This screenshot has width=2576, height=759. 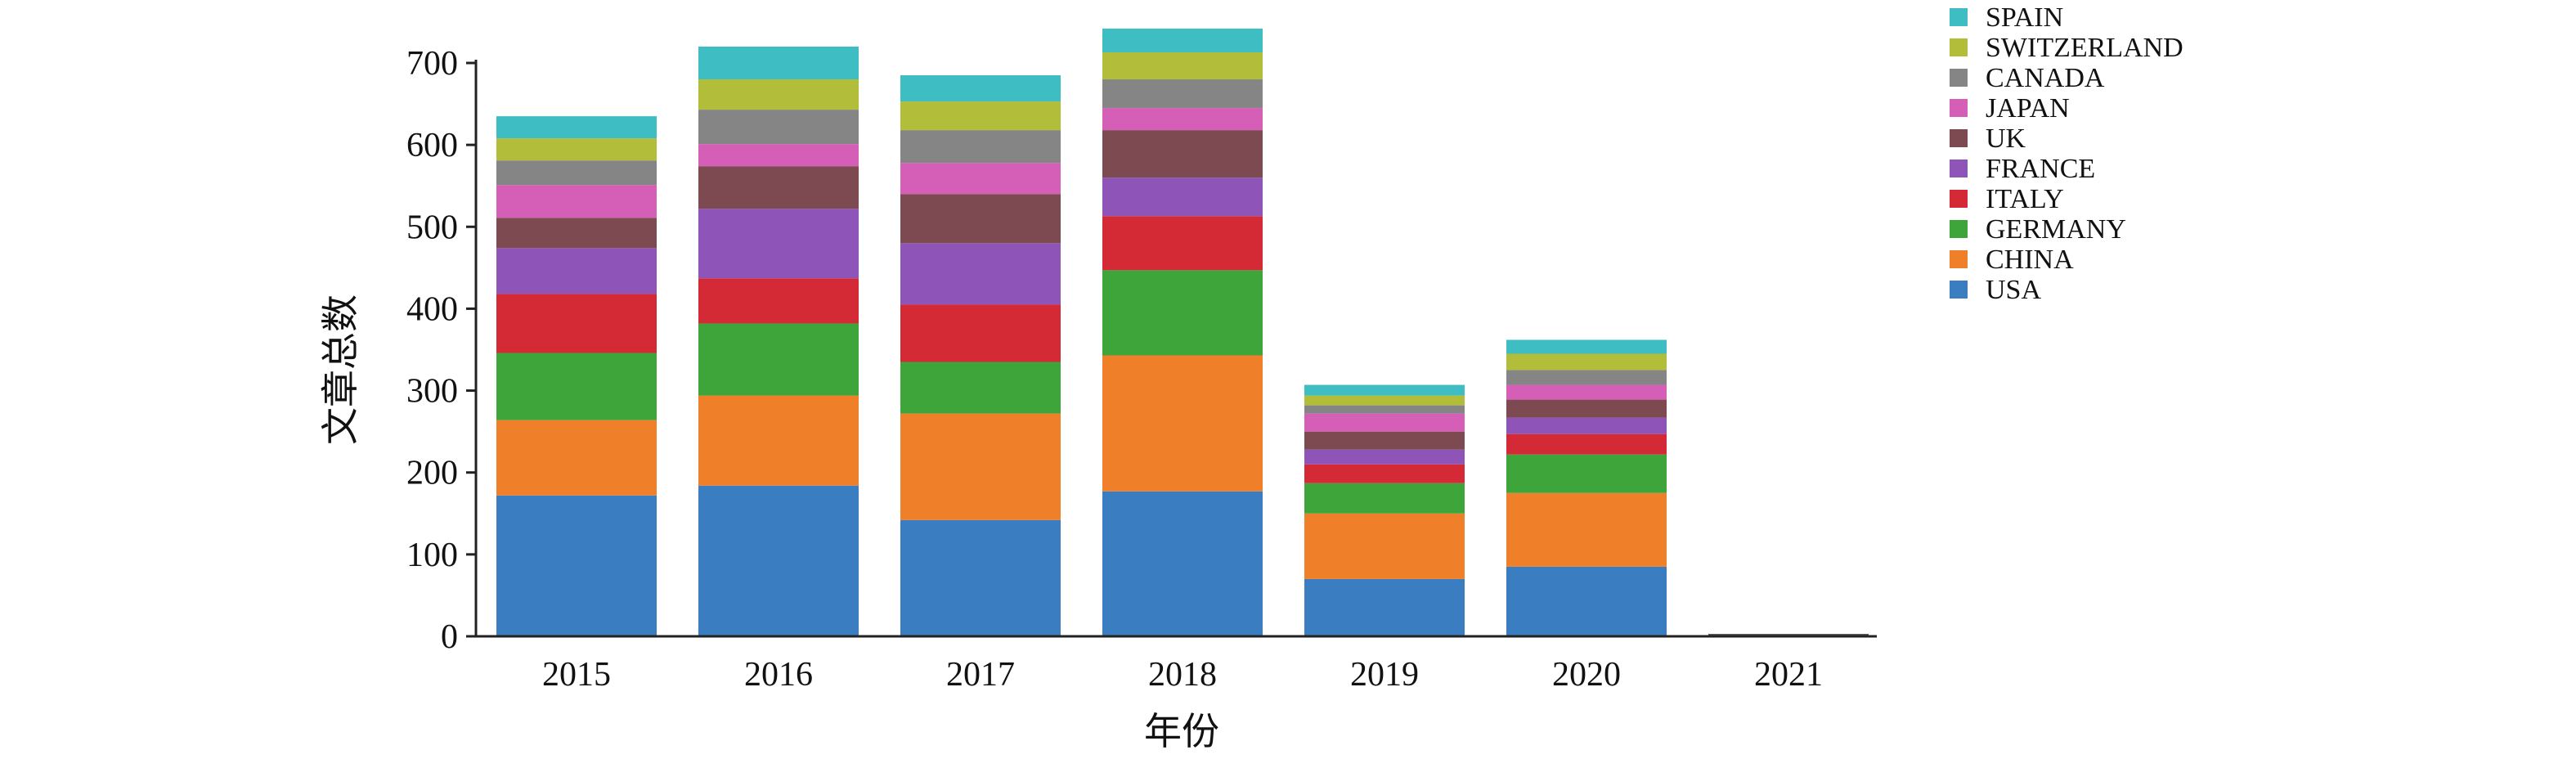 I want to click on legend-label-switzerland: SWITZERLAND, so click(x=2084, y=48).